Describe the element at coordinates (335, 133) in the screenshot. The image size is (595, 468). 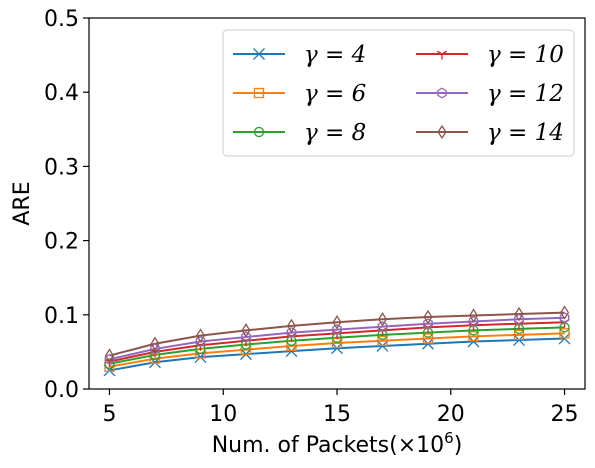
I see `legend-label: γ = 8` at that location.